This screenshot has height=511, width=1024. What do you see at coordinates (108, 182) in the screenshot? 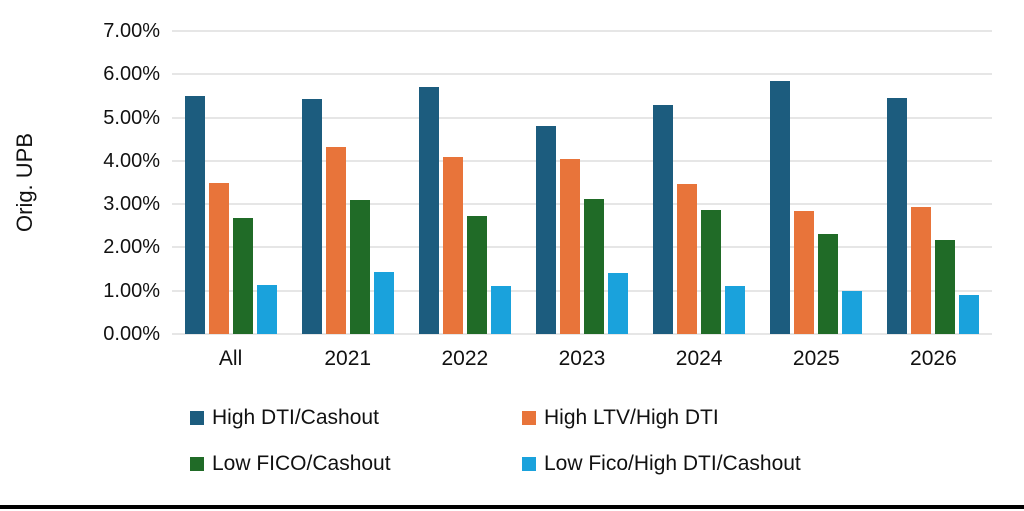
I see `y-axis-ticks: 7.00% 6.00% 5.00% 4.00% 3.00% 2.00% 1.00% 0.00%` at bounding box center [108, 182].